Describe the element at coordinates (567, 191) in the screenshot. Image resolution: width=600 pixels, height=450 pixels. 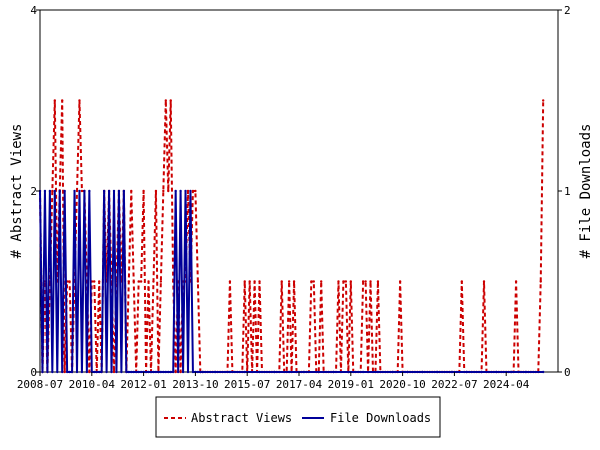
I see `y-right-tick-label-1: 1` at that location.